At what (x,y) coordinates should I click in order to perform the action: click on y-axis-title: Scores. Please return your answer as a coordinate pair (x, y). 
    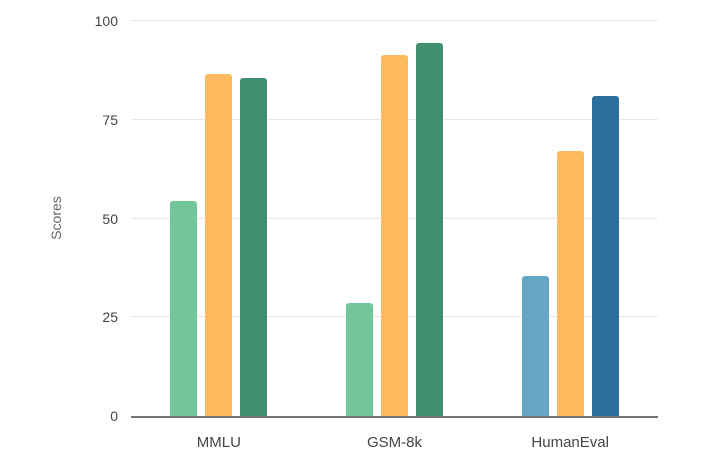
    Looking at the image, I should click on (56, 218).